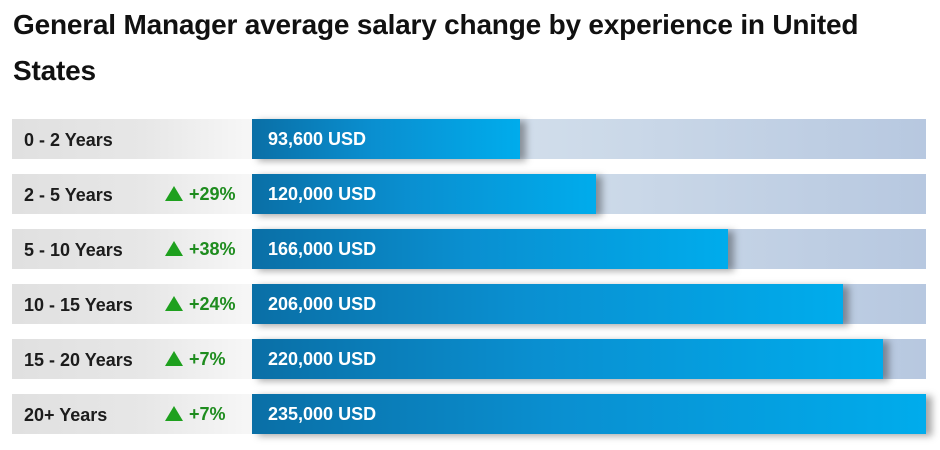 This screenshot has width=940, height=450. Describe the element at coordinates (78, 360) in the screenshot. I see `category-label: 15 - 20 Years` at that location.